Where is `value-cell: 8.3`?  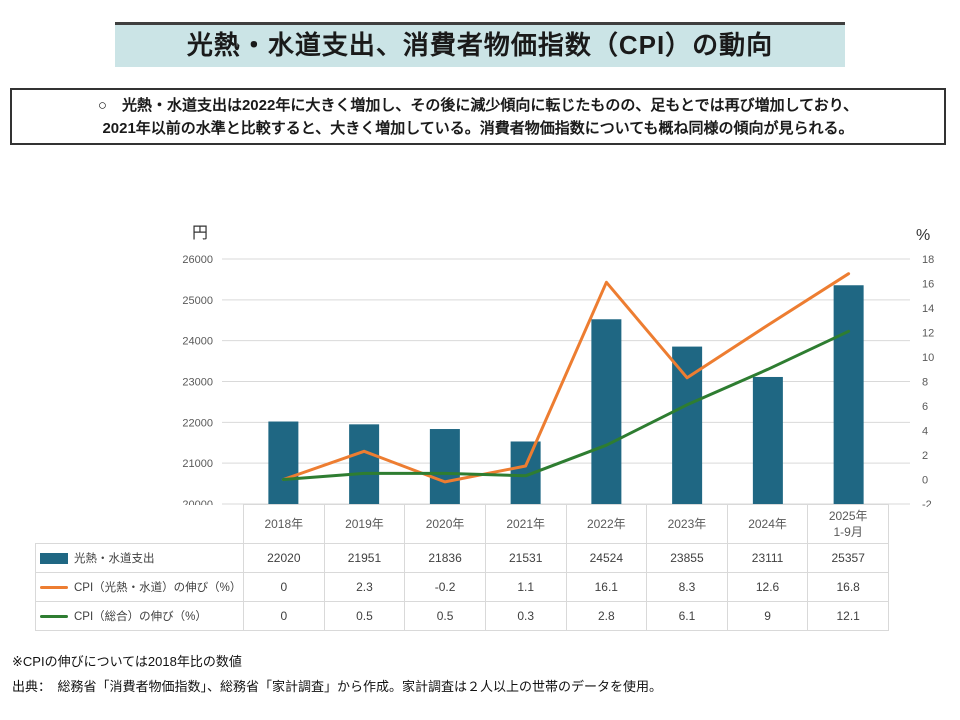 value-cell: 8.3 is located at coordinates (687, 587).